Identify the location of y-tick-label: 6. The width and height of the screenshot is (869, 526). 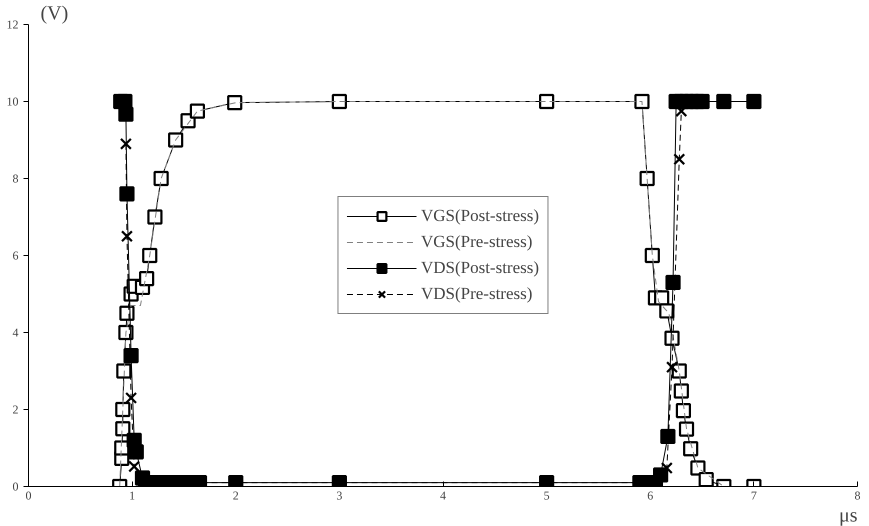
(15, 255).